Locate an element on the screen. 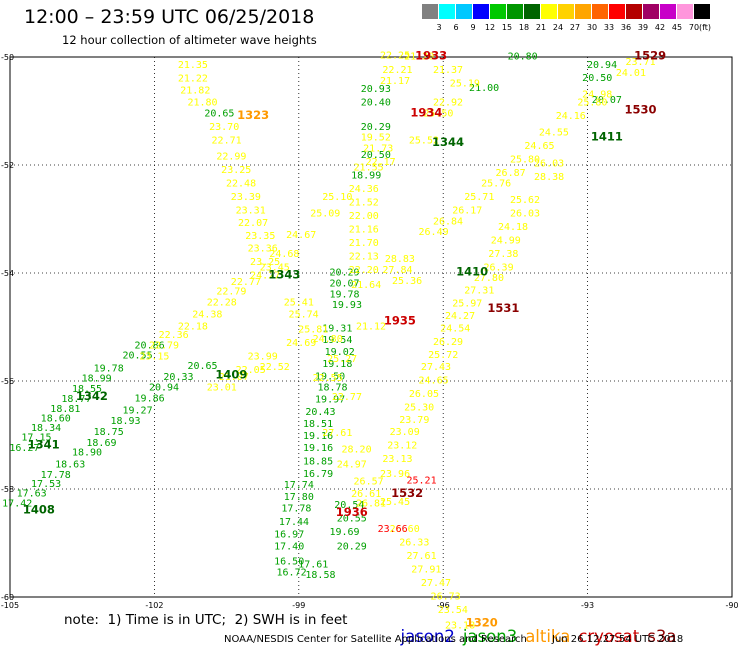 The width and height of the screenshot is (740, 650). swh-point-label: 18.34 is located at coordinates (46, 428).